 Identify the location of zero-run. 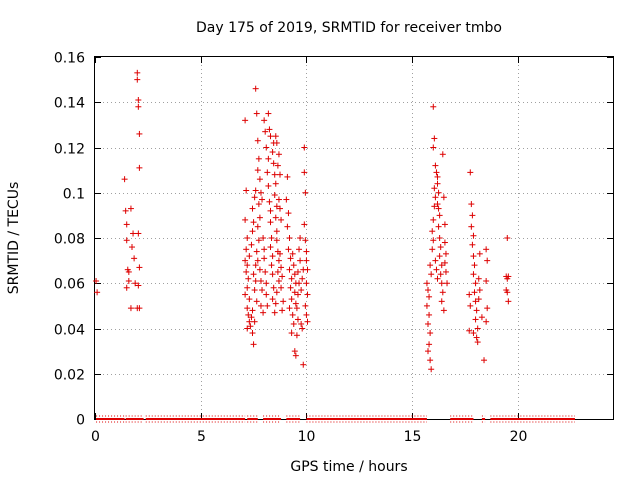
(293, 419).